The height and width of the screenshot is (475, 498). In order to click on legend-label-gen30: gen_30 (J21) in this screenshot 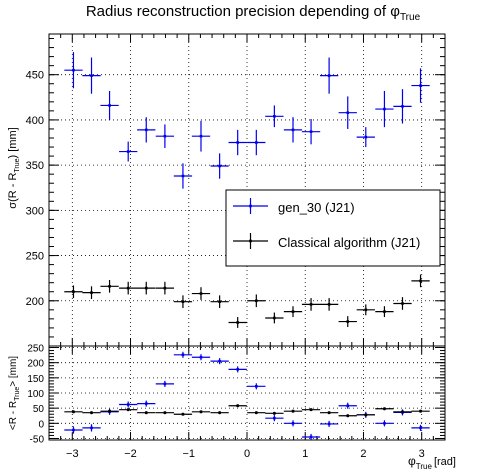, I will do `click(316, 207)`.